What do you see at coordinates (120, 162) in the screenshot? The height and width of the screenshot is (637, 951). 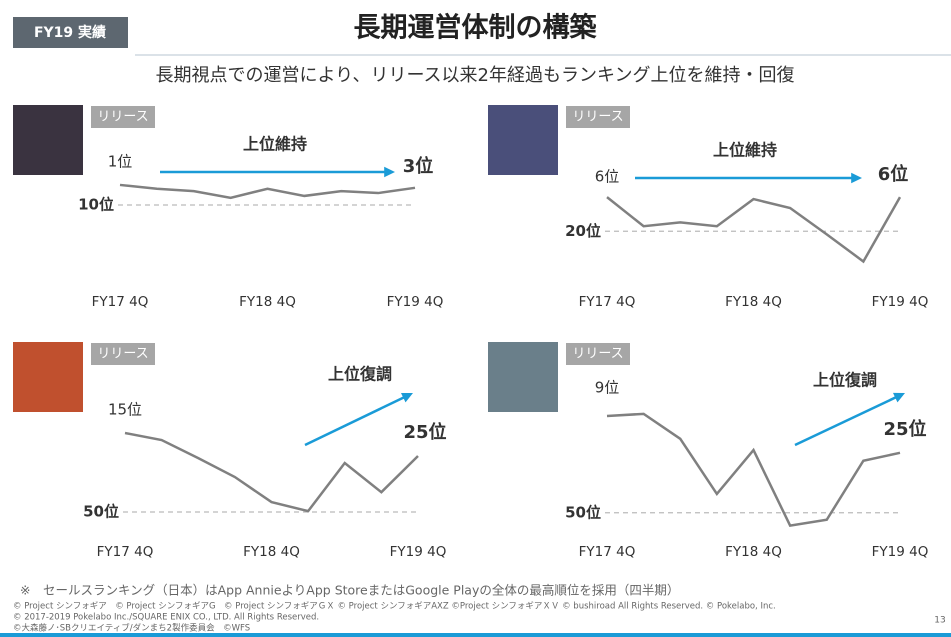 I see `y-tick-label: 1位` at bounding box center [120, 162].